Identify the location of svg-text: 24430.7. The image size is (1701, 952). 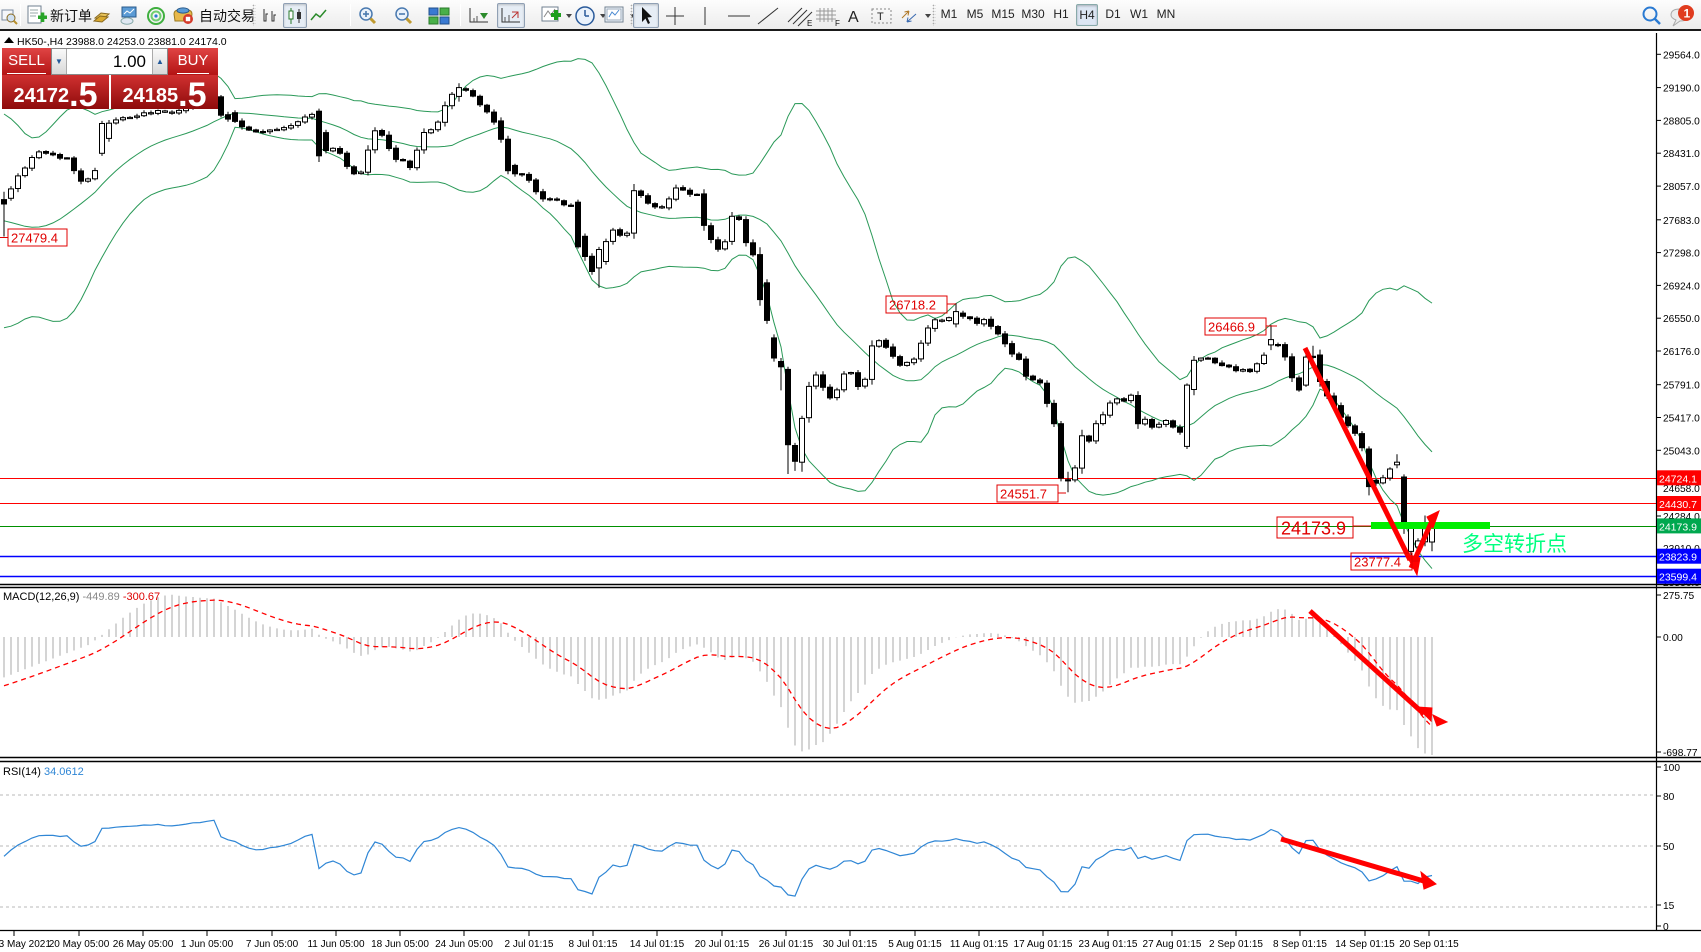
(1678, 505).